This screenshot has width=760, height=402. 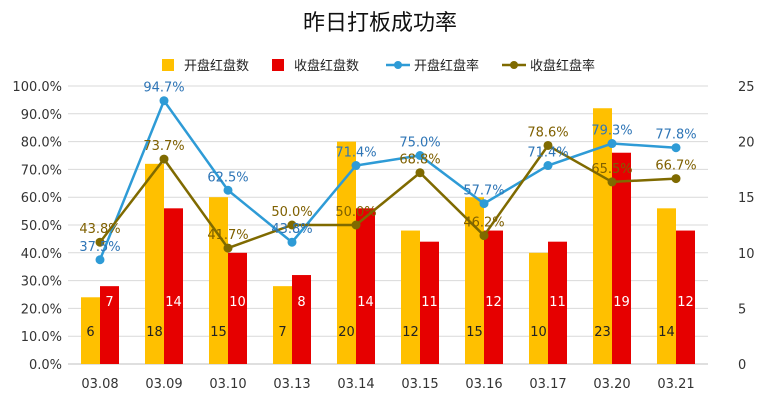 I want to click on y-right-tick-label: 0, so click(x=742, y=365).